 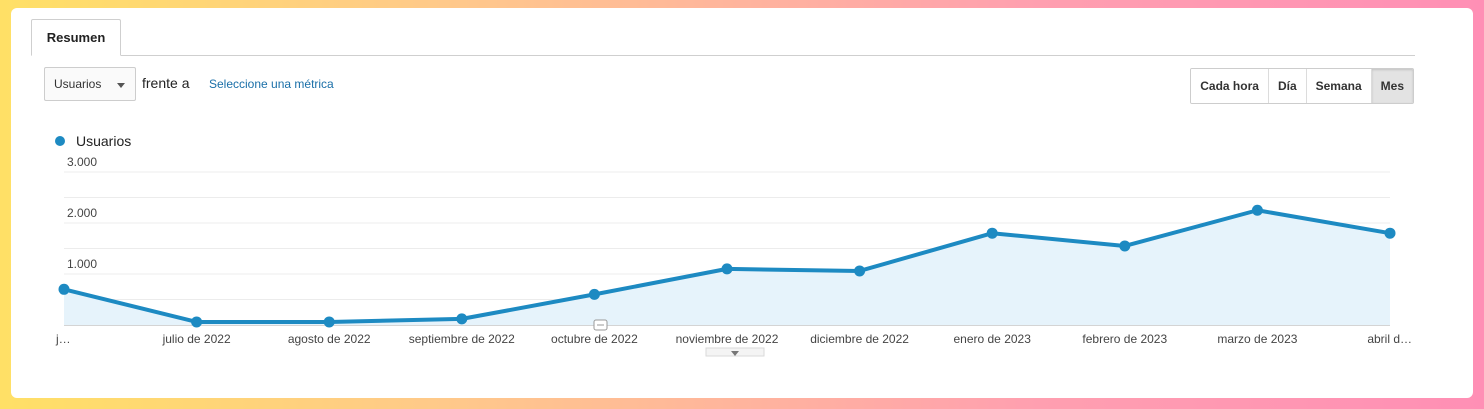 I want to click on x-tick-label: diciembre de 2022, so click(x=859, y=339).